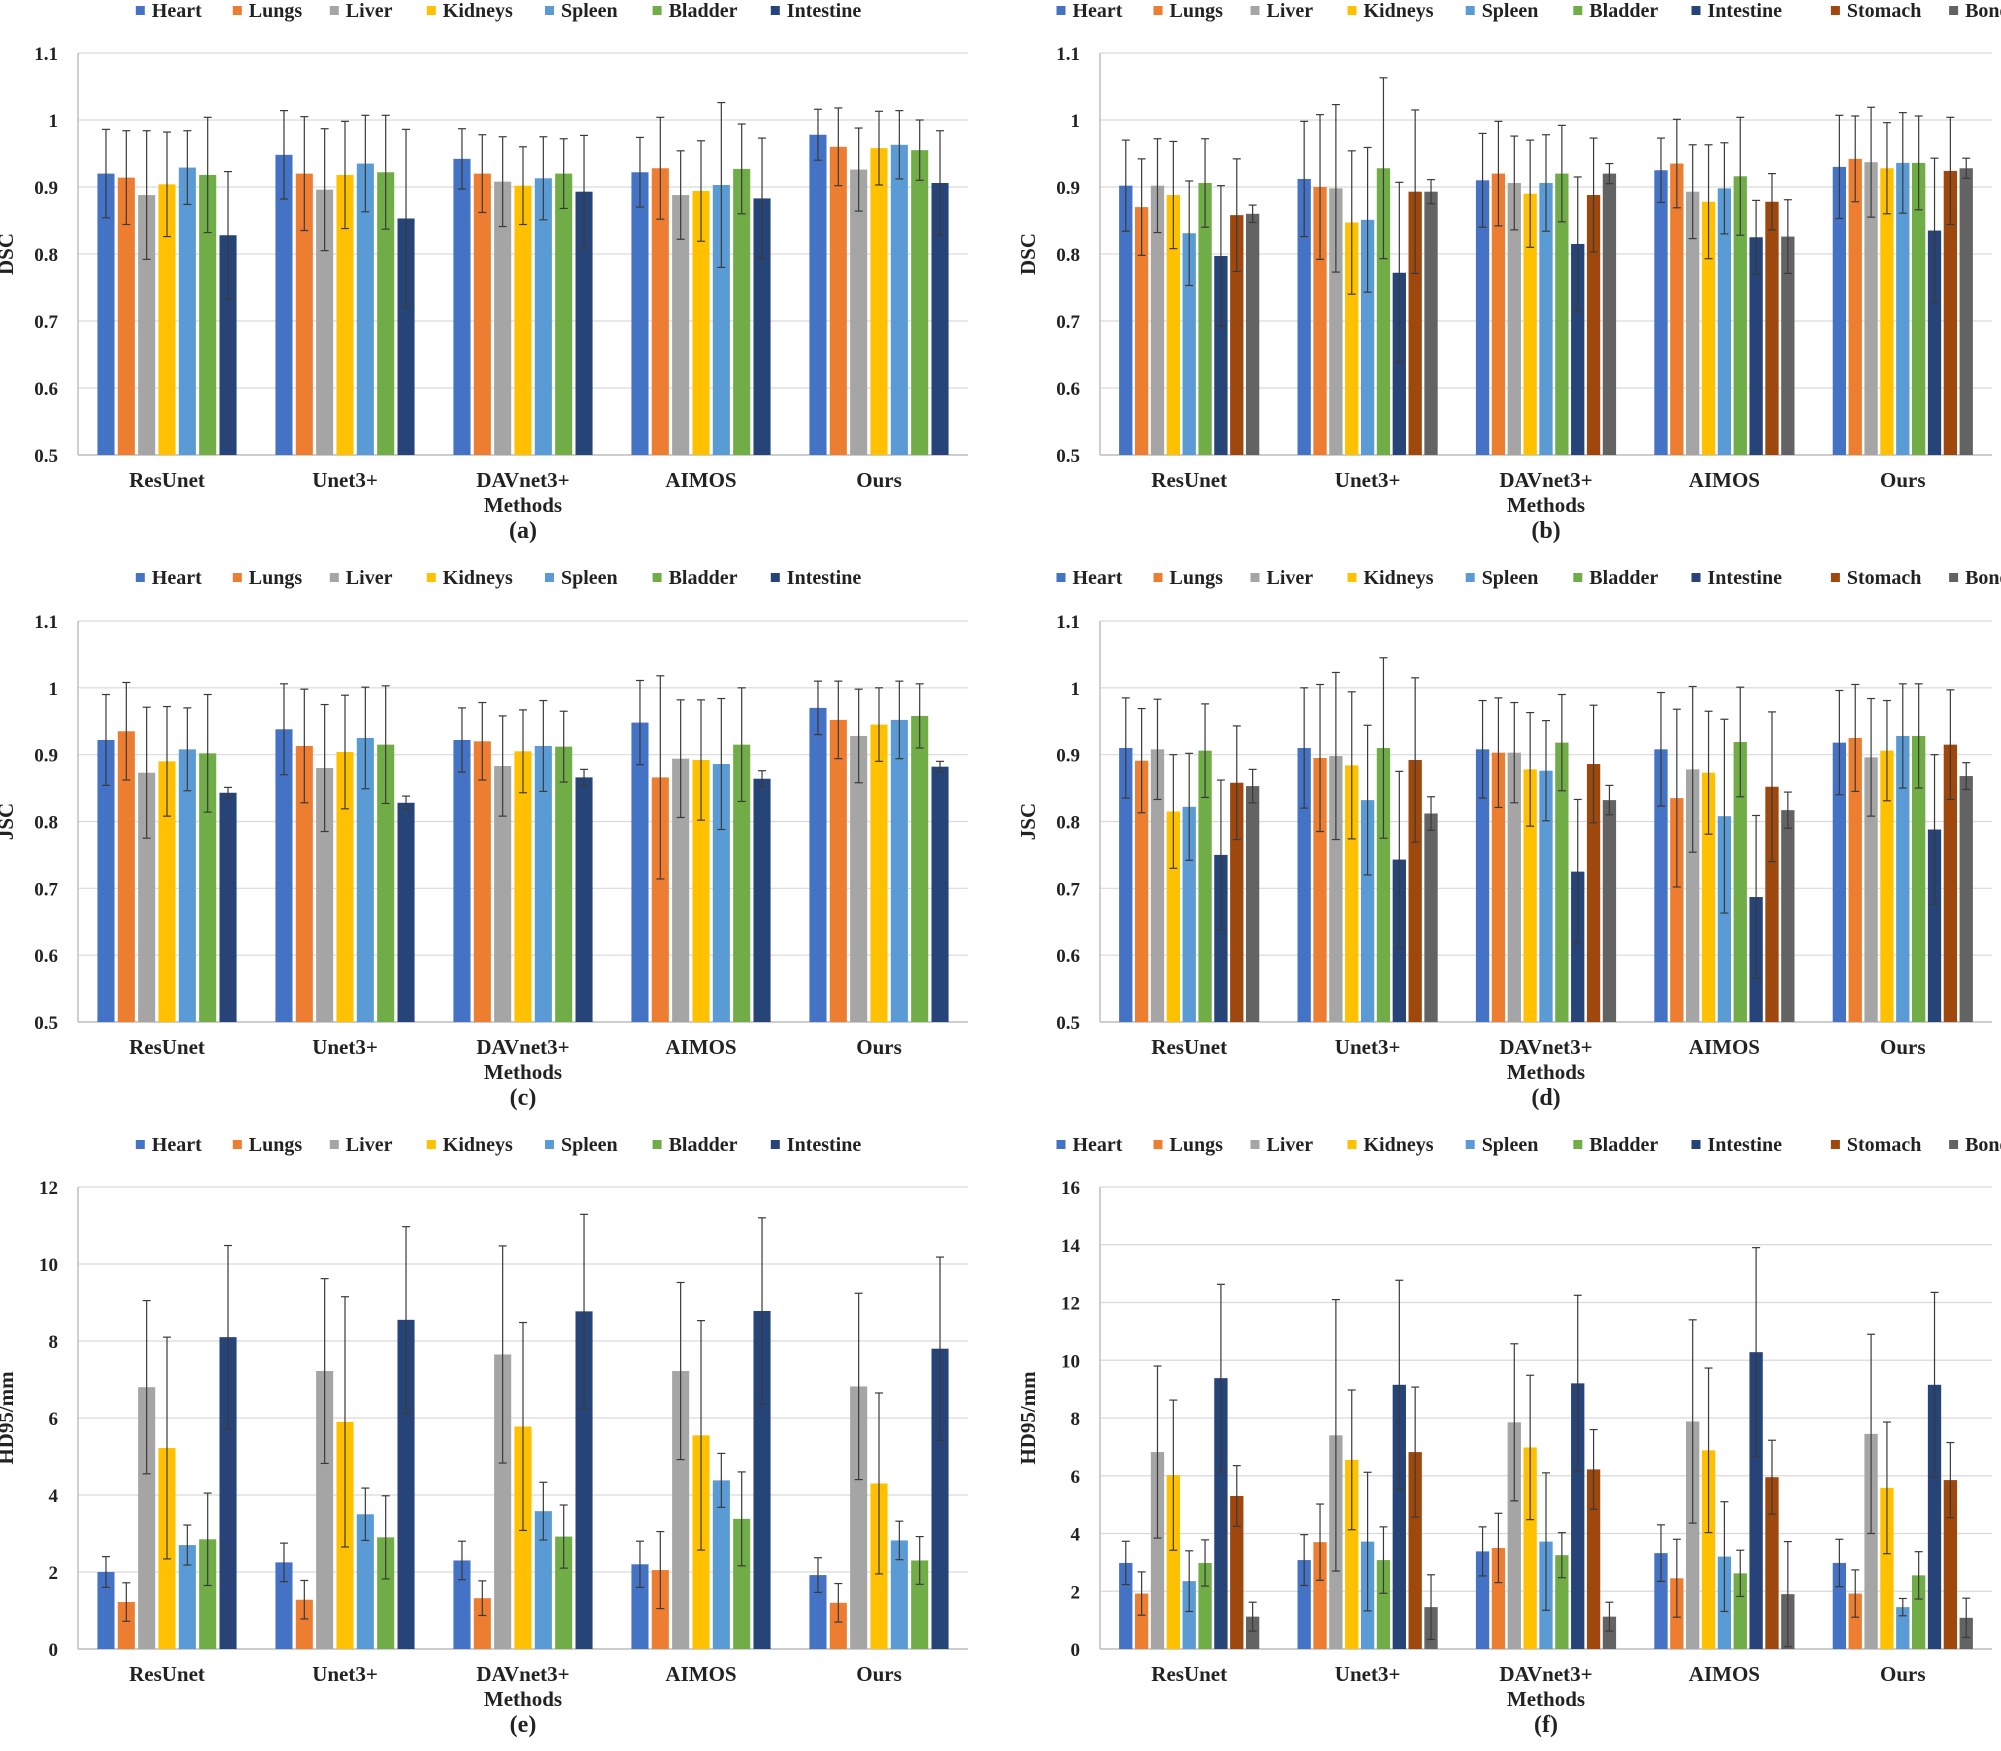 The height and width of the screenshot is (1751, 2001). I want to click on bar-lungs-ours, so click(1855, 1621).